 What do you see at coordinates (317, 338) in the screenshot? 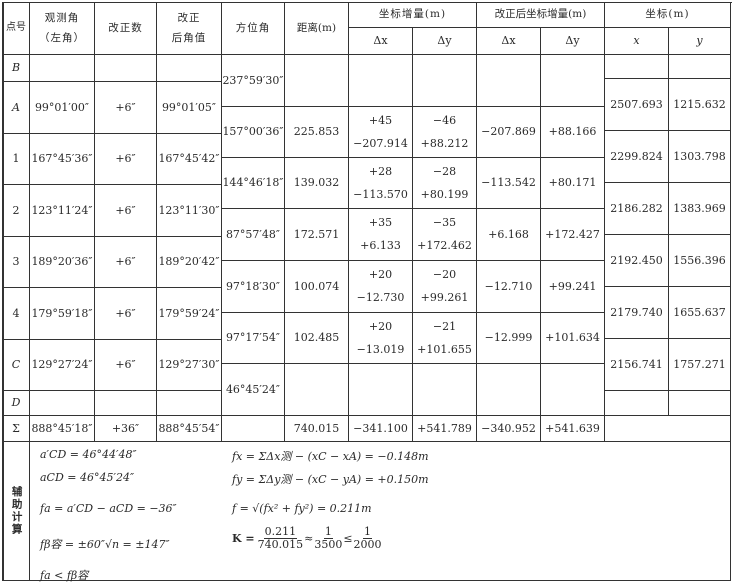
I see `distance: 102.485` at bounding box center [317, 338].